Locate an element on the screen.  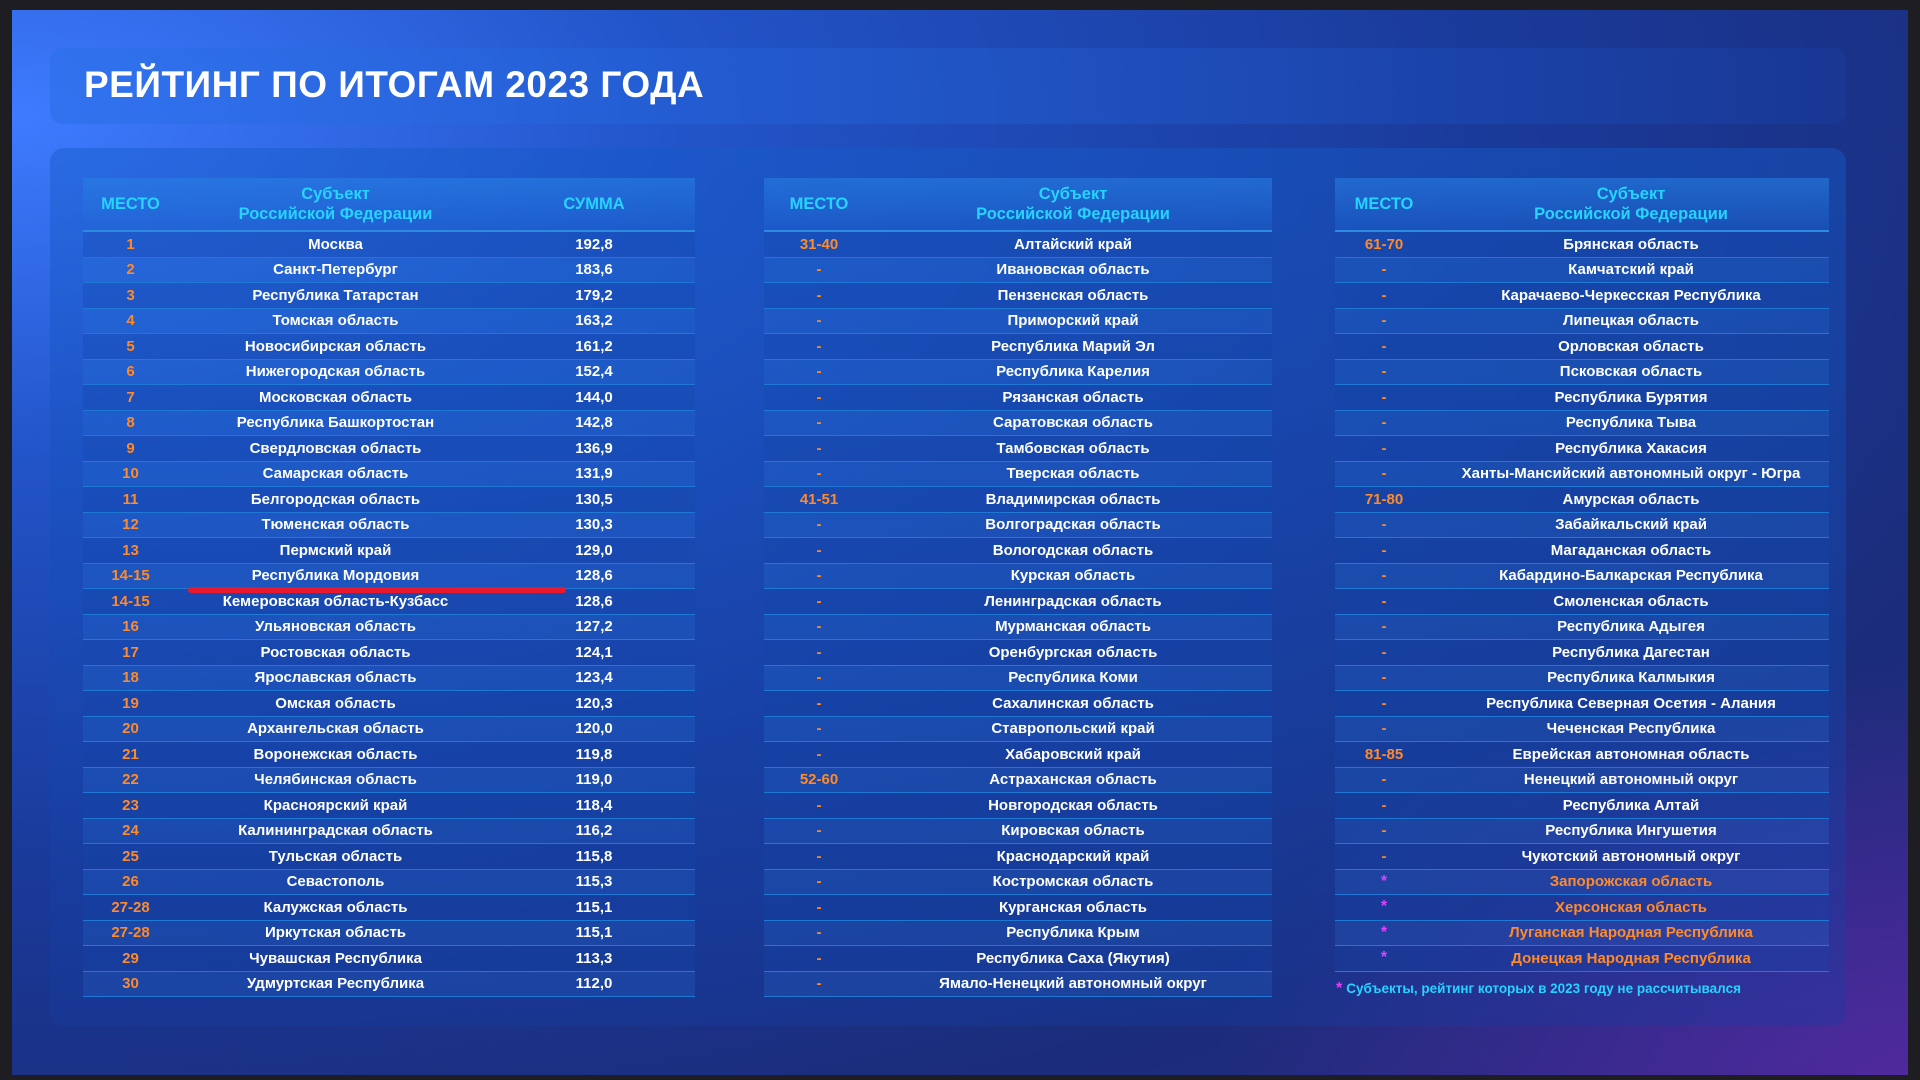
table-row: 17 Ростовская область 124,1 is located at coordinates (389, 653).